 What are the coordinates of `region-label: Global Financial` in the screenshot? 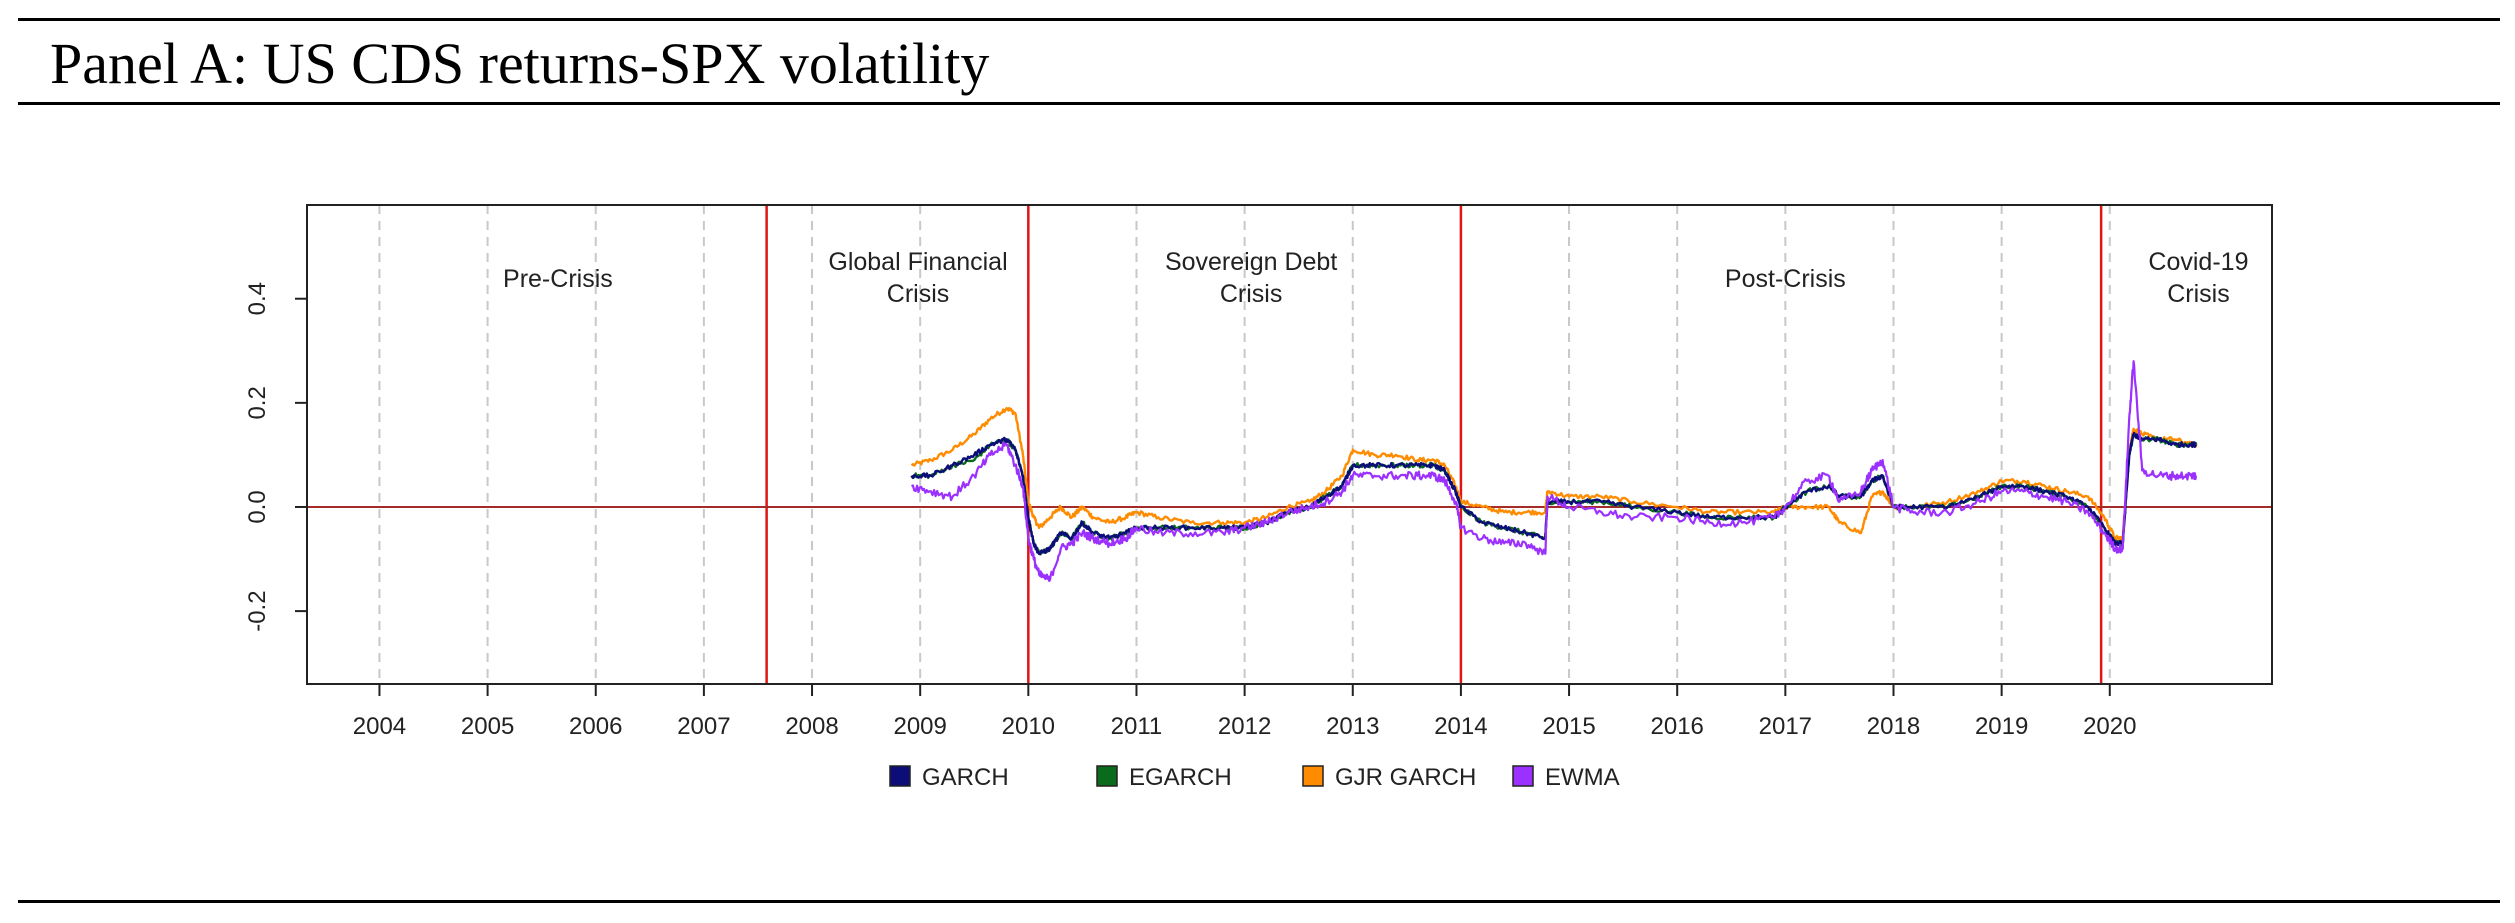 It's located at (917, 262).